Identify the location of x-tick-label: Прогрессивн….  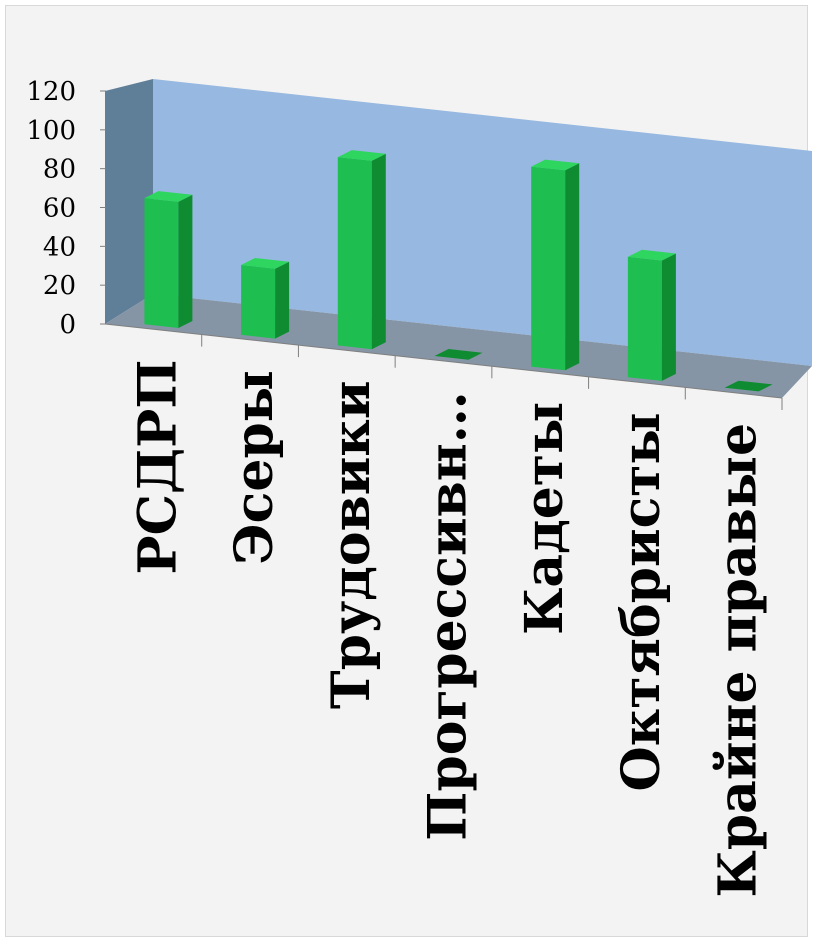
(448, 616).